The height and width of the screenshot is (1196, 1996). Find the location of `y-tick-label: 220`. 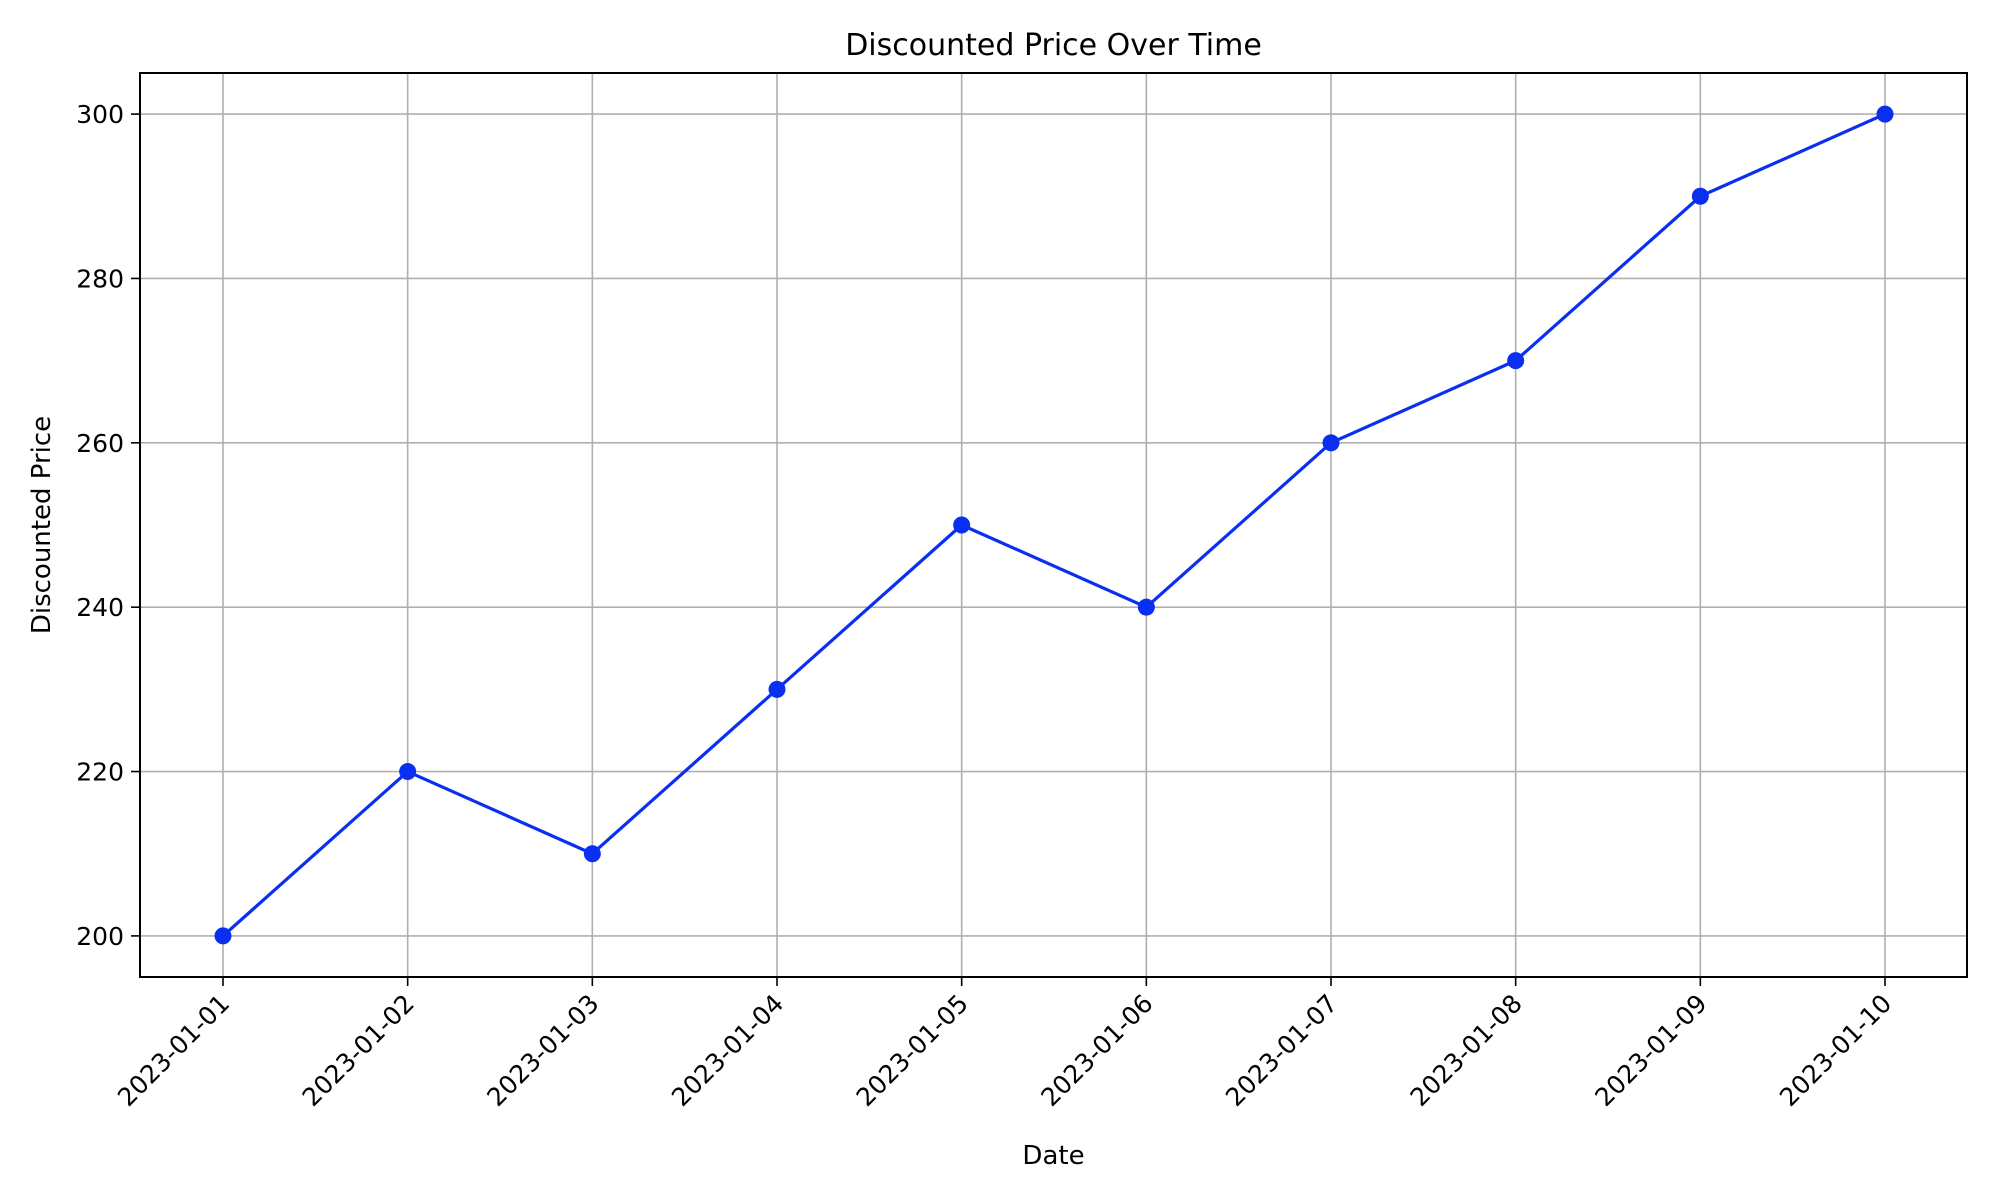

y-tick-label: 220 is located at coordinates (100, 772).